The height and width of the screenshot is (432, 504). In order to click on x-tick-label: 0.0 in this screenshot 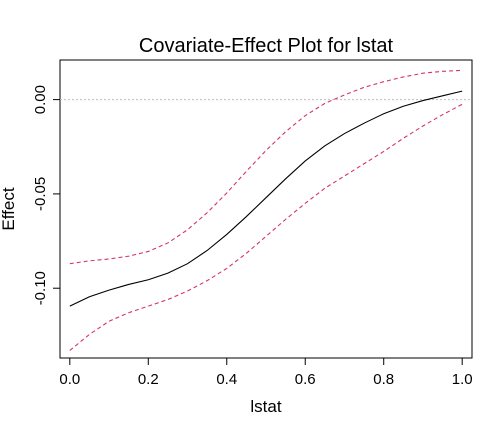, I will do `click(69, 379)`.